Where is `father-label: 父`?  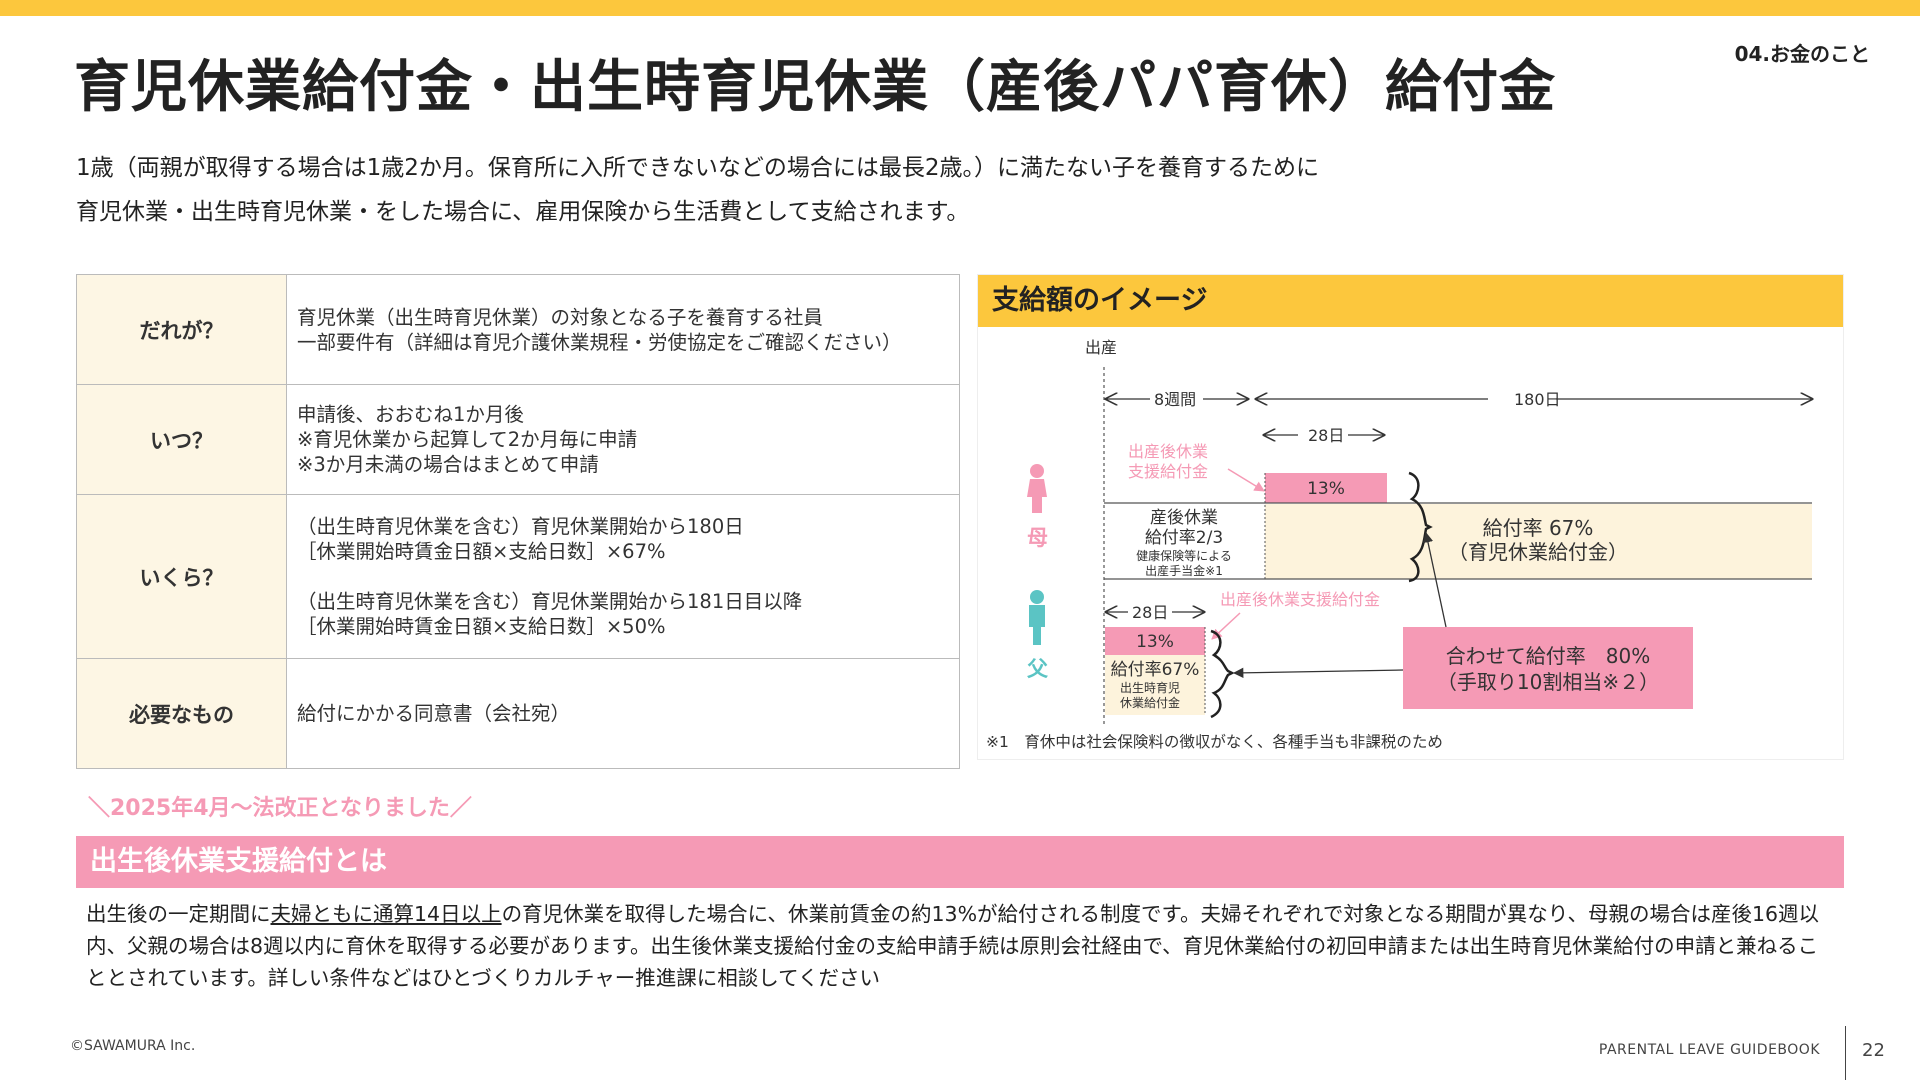 father-label: 父 is located at coordinates (1038, 669).